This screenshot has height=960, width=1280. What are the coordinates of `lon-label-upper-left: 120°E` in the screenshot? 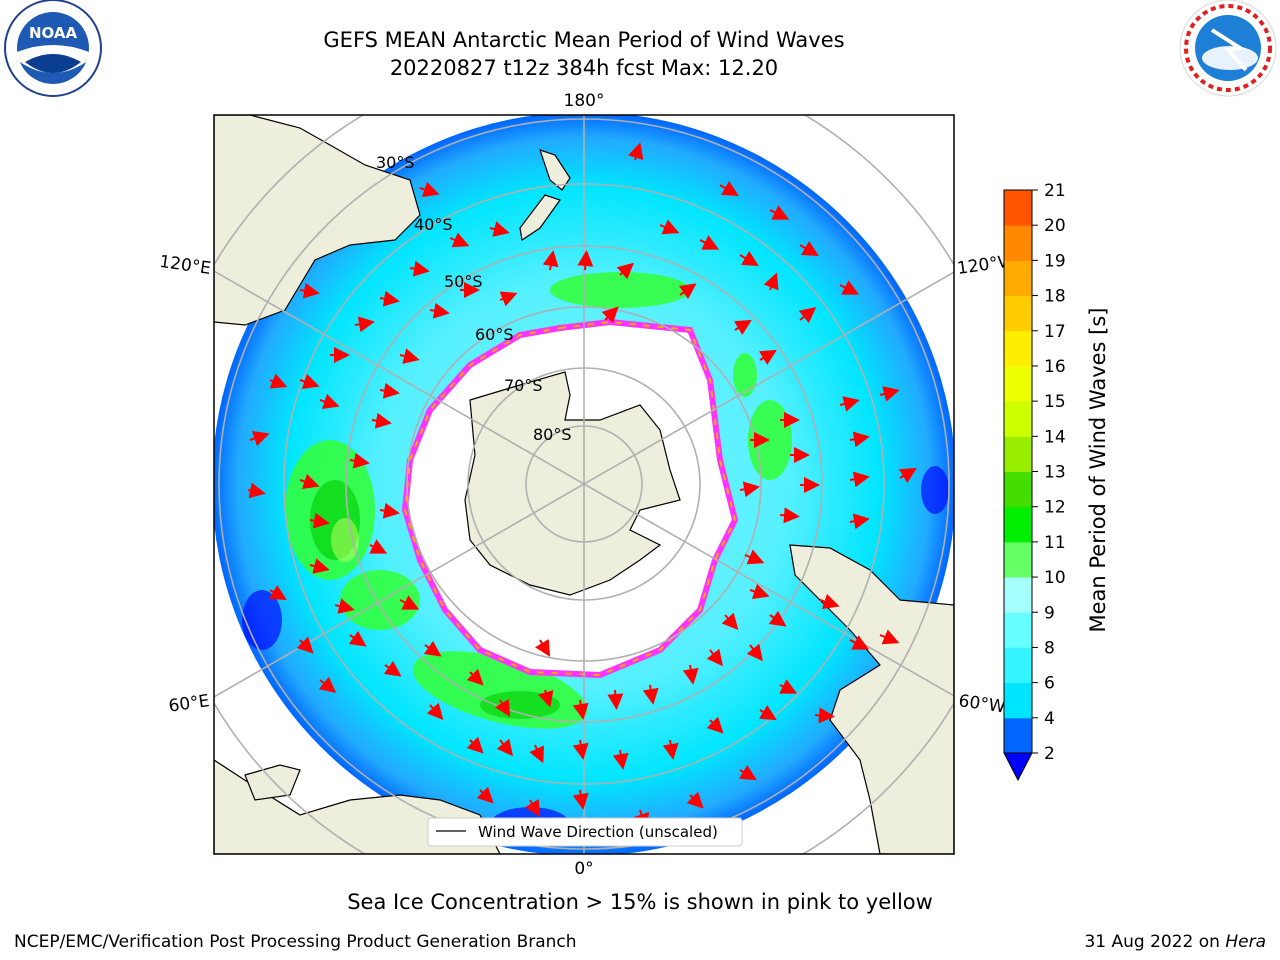 It's located at (185, 265).